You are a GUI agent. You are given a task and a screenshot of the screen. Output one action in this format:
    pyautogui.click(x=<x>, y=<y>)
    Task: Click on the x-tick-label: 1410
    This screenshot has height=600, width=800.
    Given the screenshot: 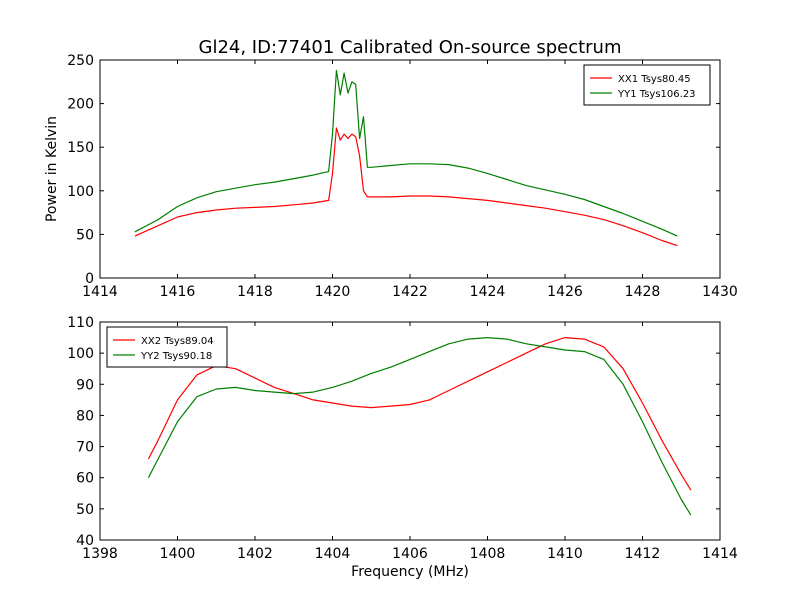 What is the action you would take?
    pyautogui.click(x=565, y=554)
    